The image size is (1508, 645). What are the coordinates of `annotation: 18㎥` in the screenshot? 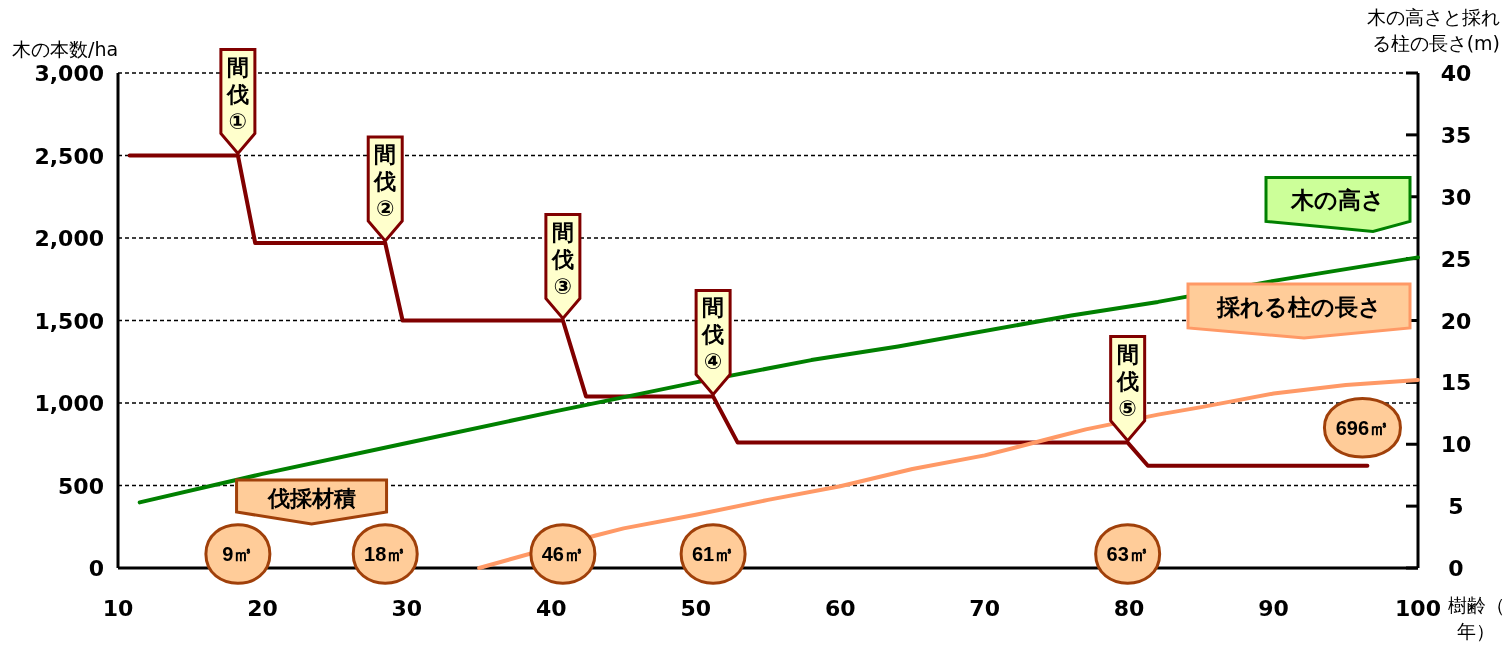 It's located at (385, 554).